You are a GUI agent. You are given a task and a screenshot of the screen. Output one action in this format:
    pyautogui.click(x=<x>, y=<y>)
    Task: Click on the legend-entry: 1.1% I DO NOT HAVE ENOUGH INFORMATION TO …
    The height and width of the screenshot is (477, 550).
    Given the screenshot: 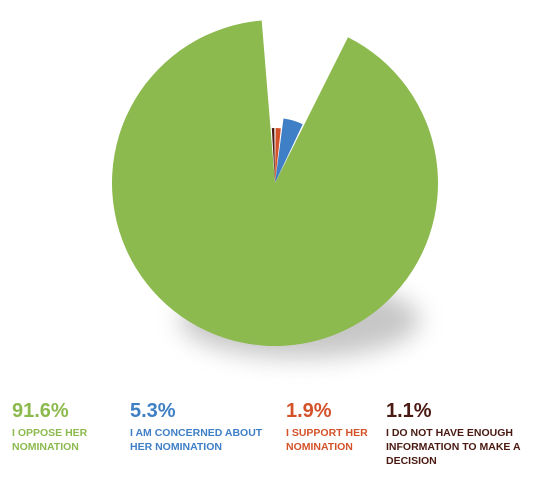 What is the action you would take?
    pyautogui.click(x=466, y=434)
    